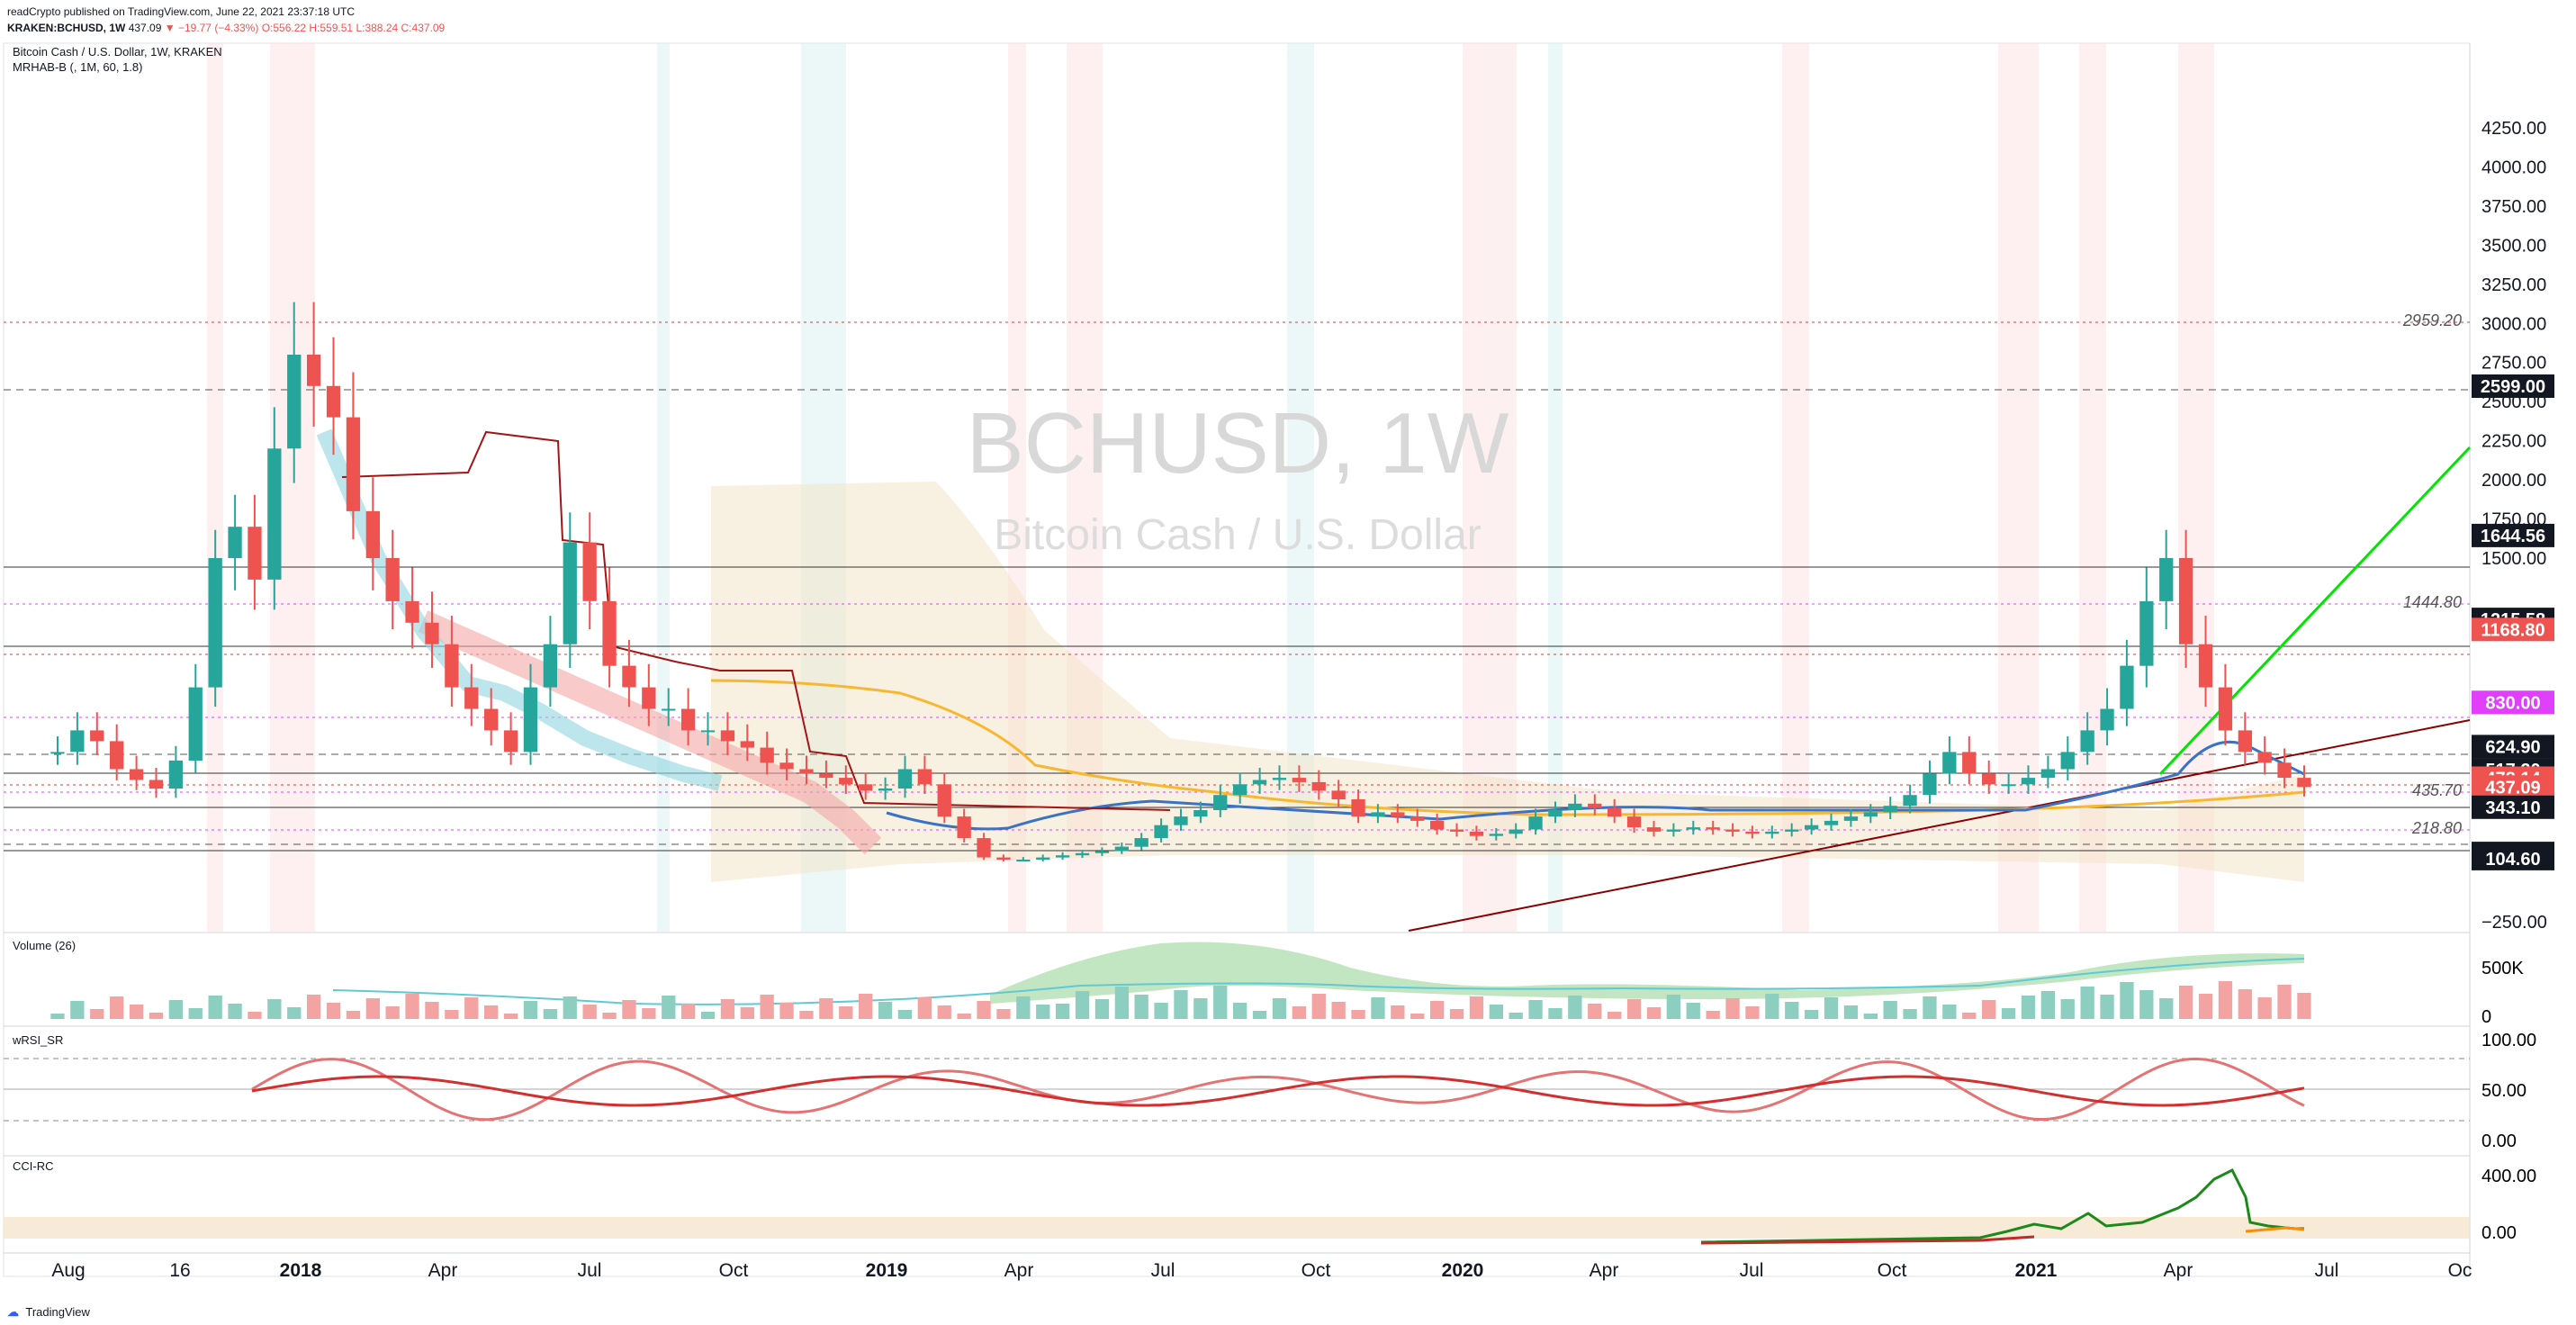 The width and height of the screenshot is (2576, 1325). I want to click on volume-cloud, so click(1647, 973).